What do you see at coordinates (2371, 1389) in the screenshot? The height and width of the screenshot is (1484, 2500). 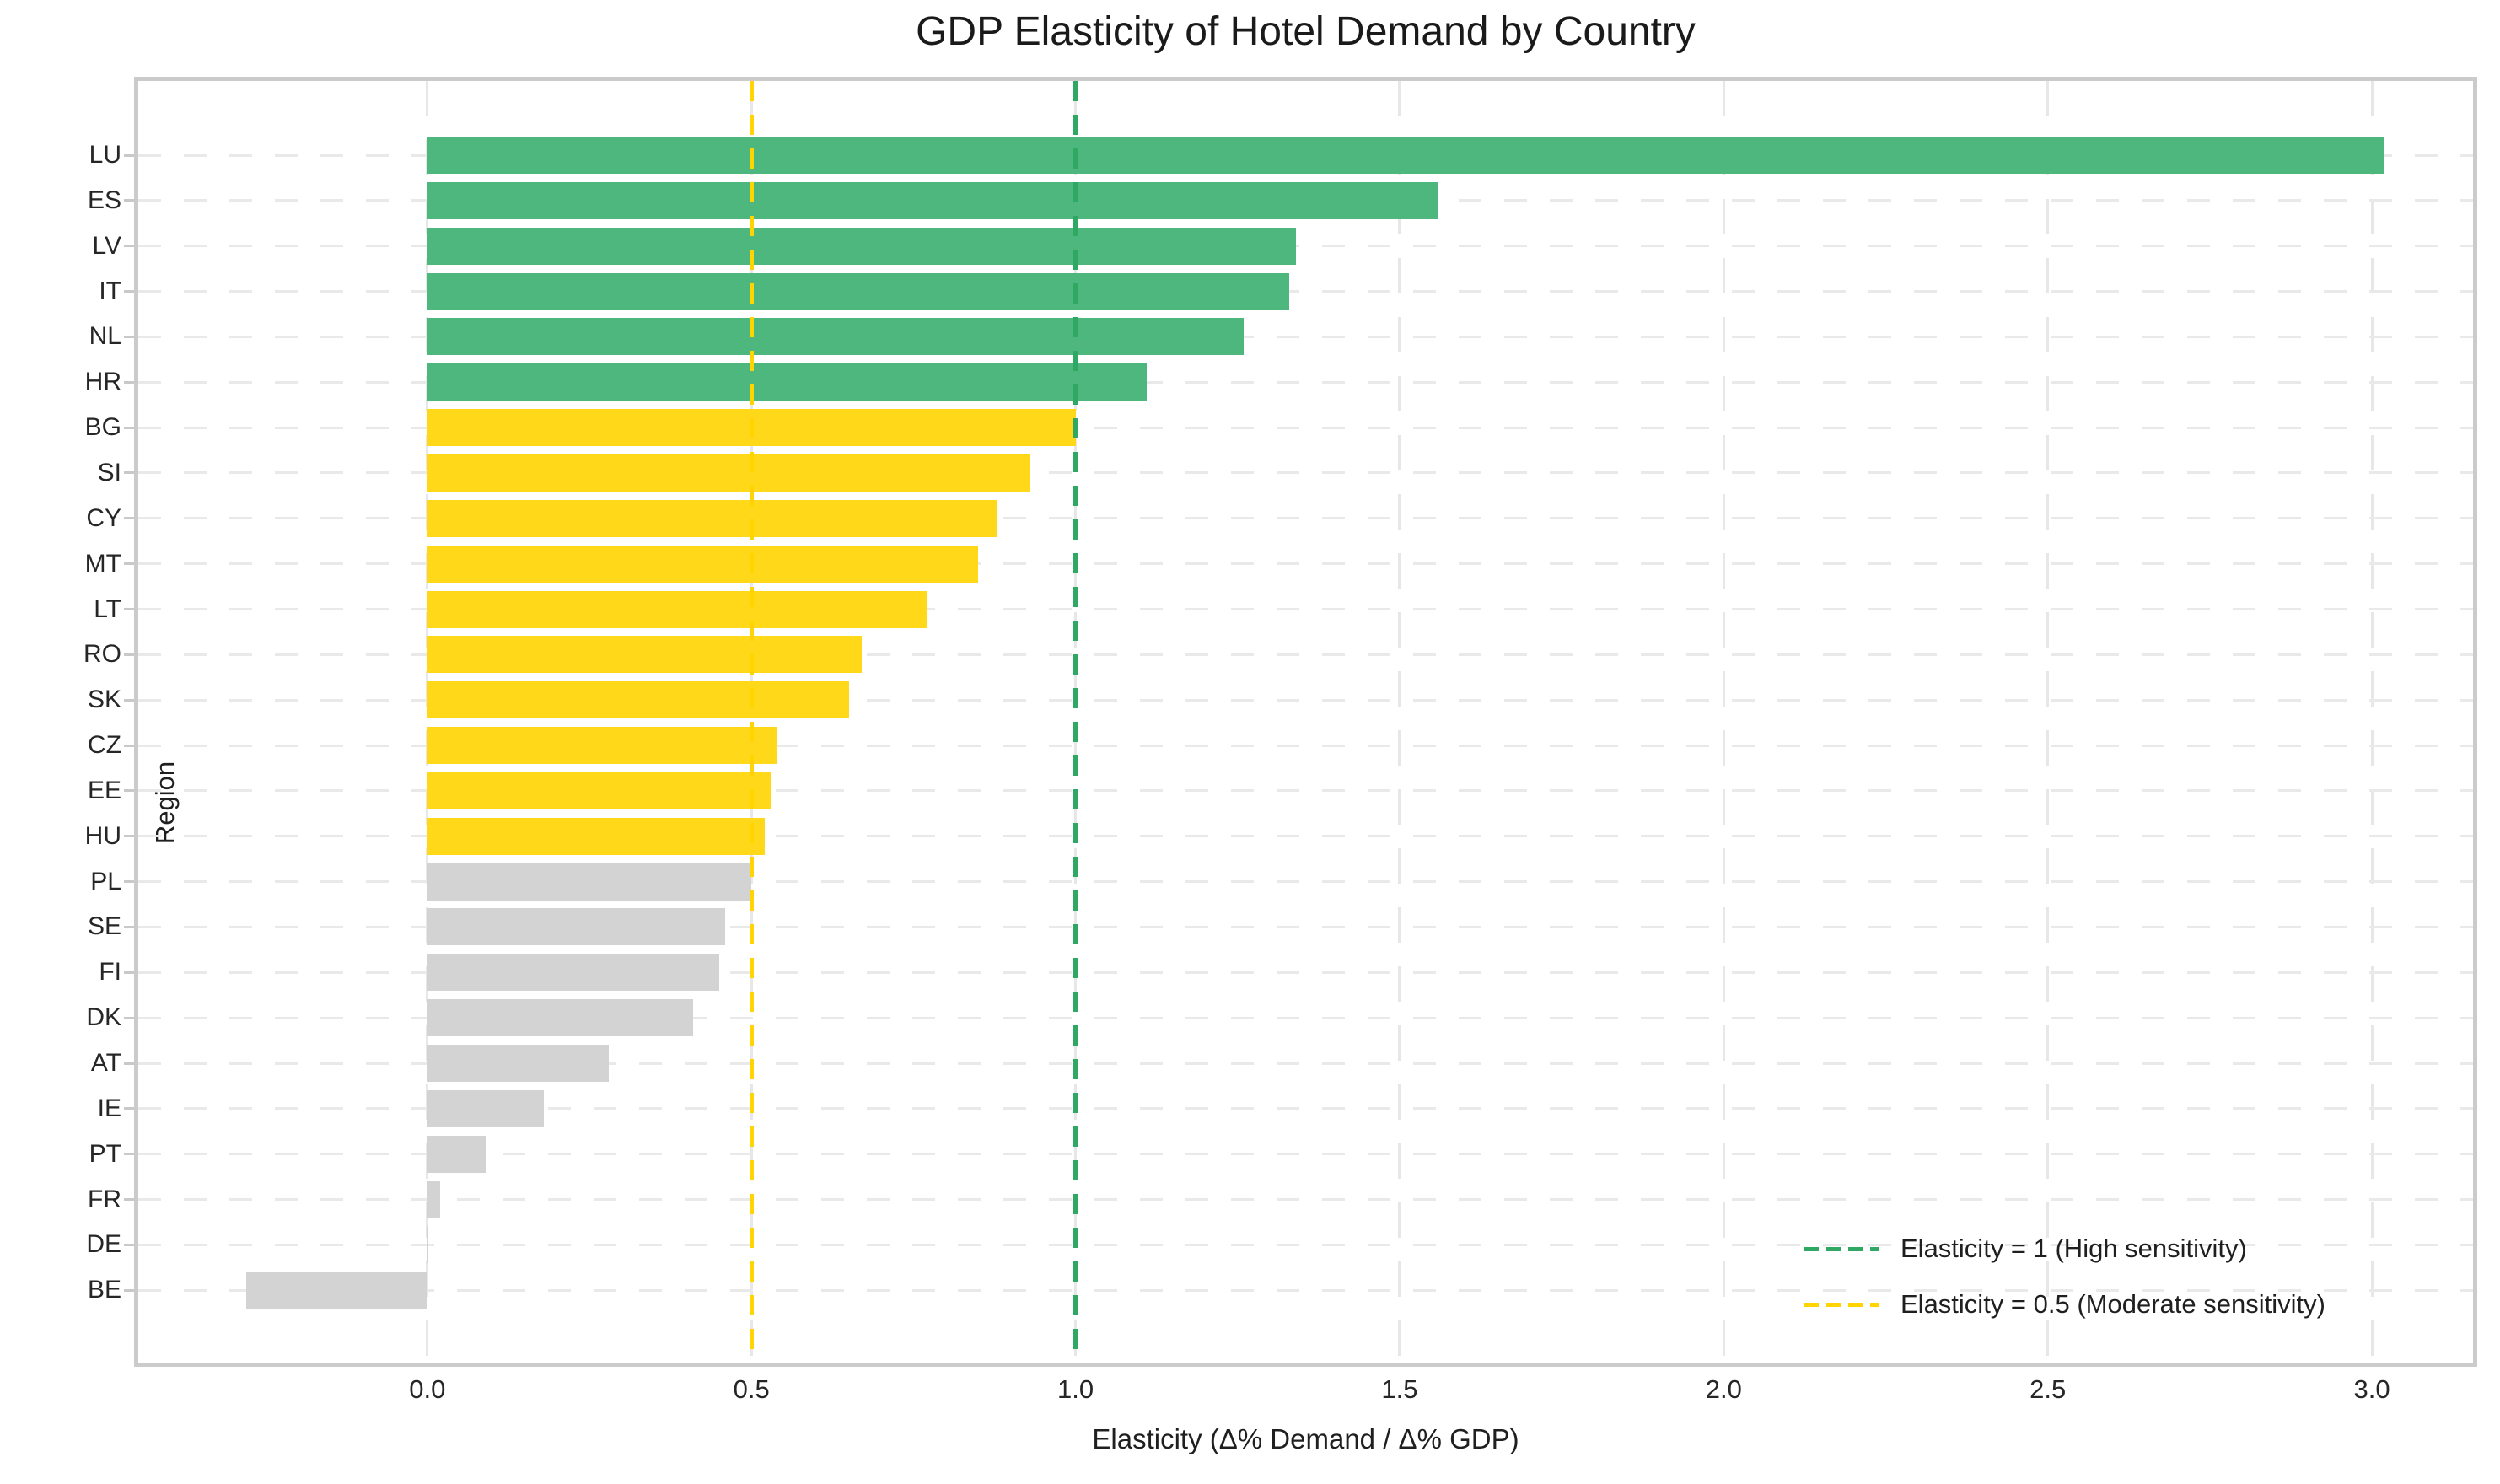 I see `x-tick-label: 3.0` at bounding box center [2371, 1389].